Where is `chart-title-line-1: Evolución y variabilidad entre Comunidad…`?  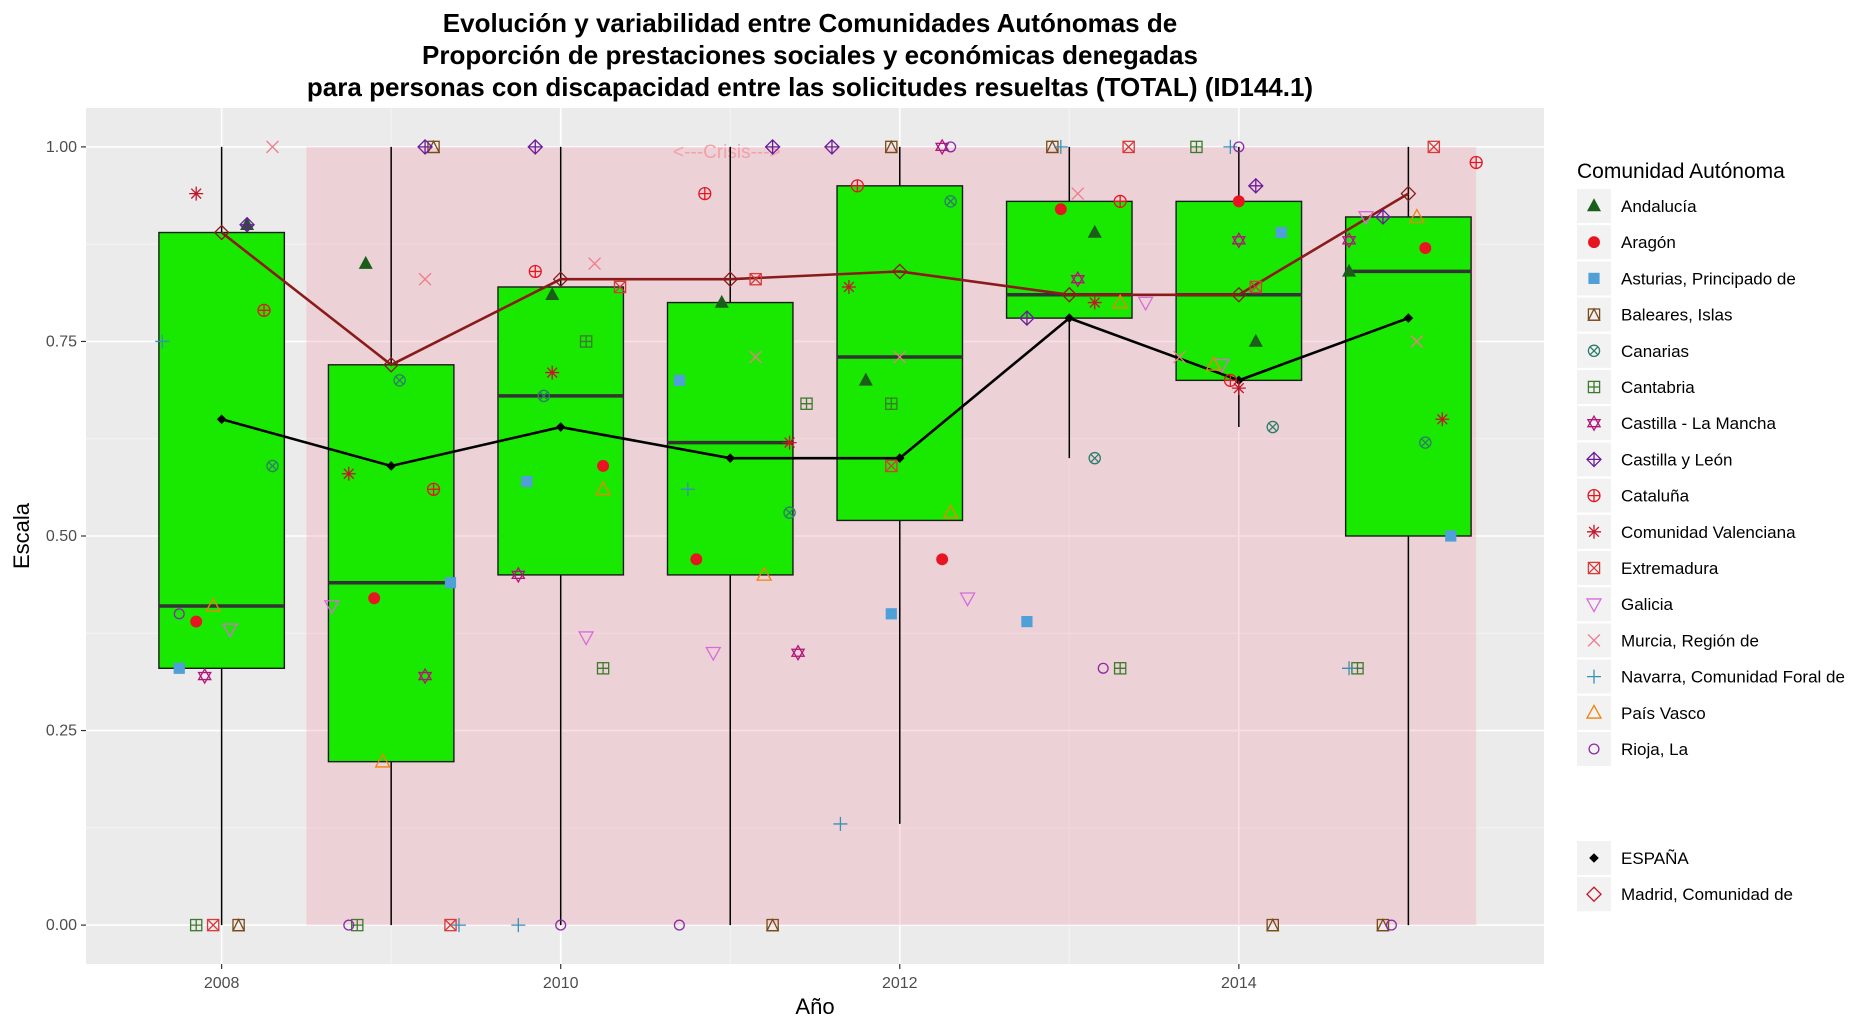
chart-title-line-1: Evolución y variabilidad entre Comunidad… is located at coordinates (810, 23).